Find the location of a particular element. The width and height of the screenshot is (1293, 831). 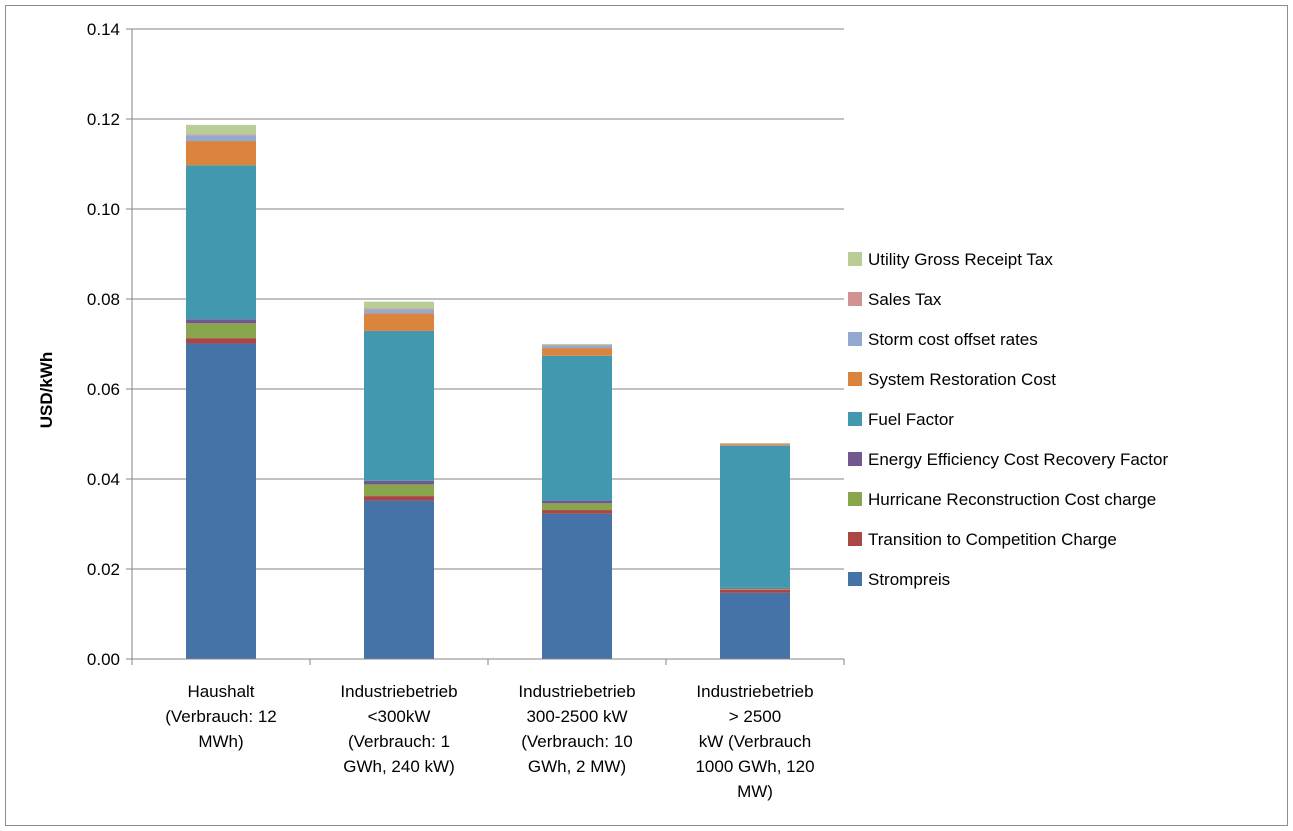

legend-label: Hurricane Reconstruction Cost charge is located at coordinates (1012, 499).